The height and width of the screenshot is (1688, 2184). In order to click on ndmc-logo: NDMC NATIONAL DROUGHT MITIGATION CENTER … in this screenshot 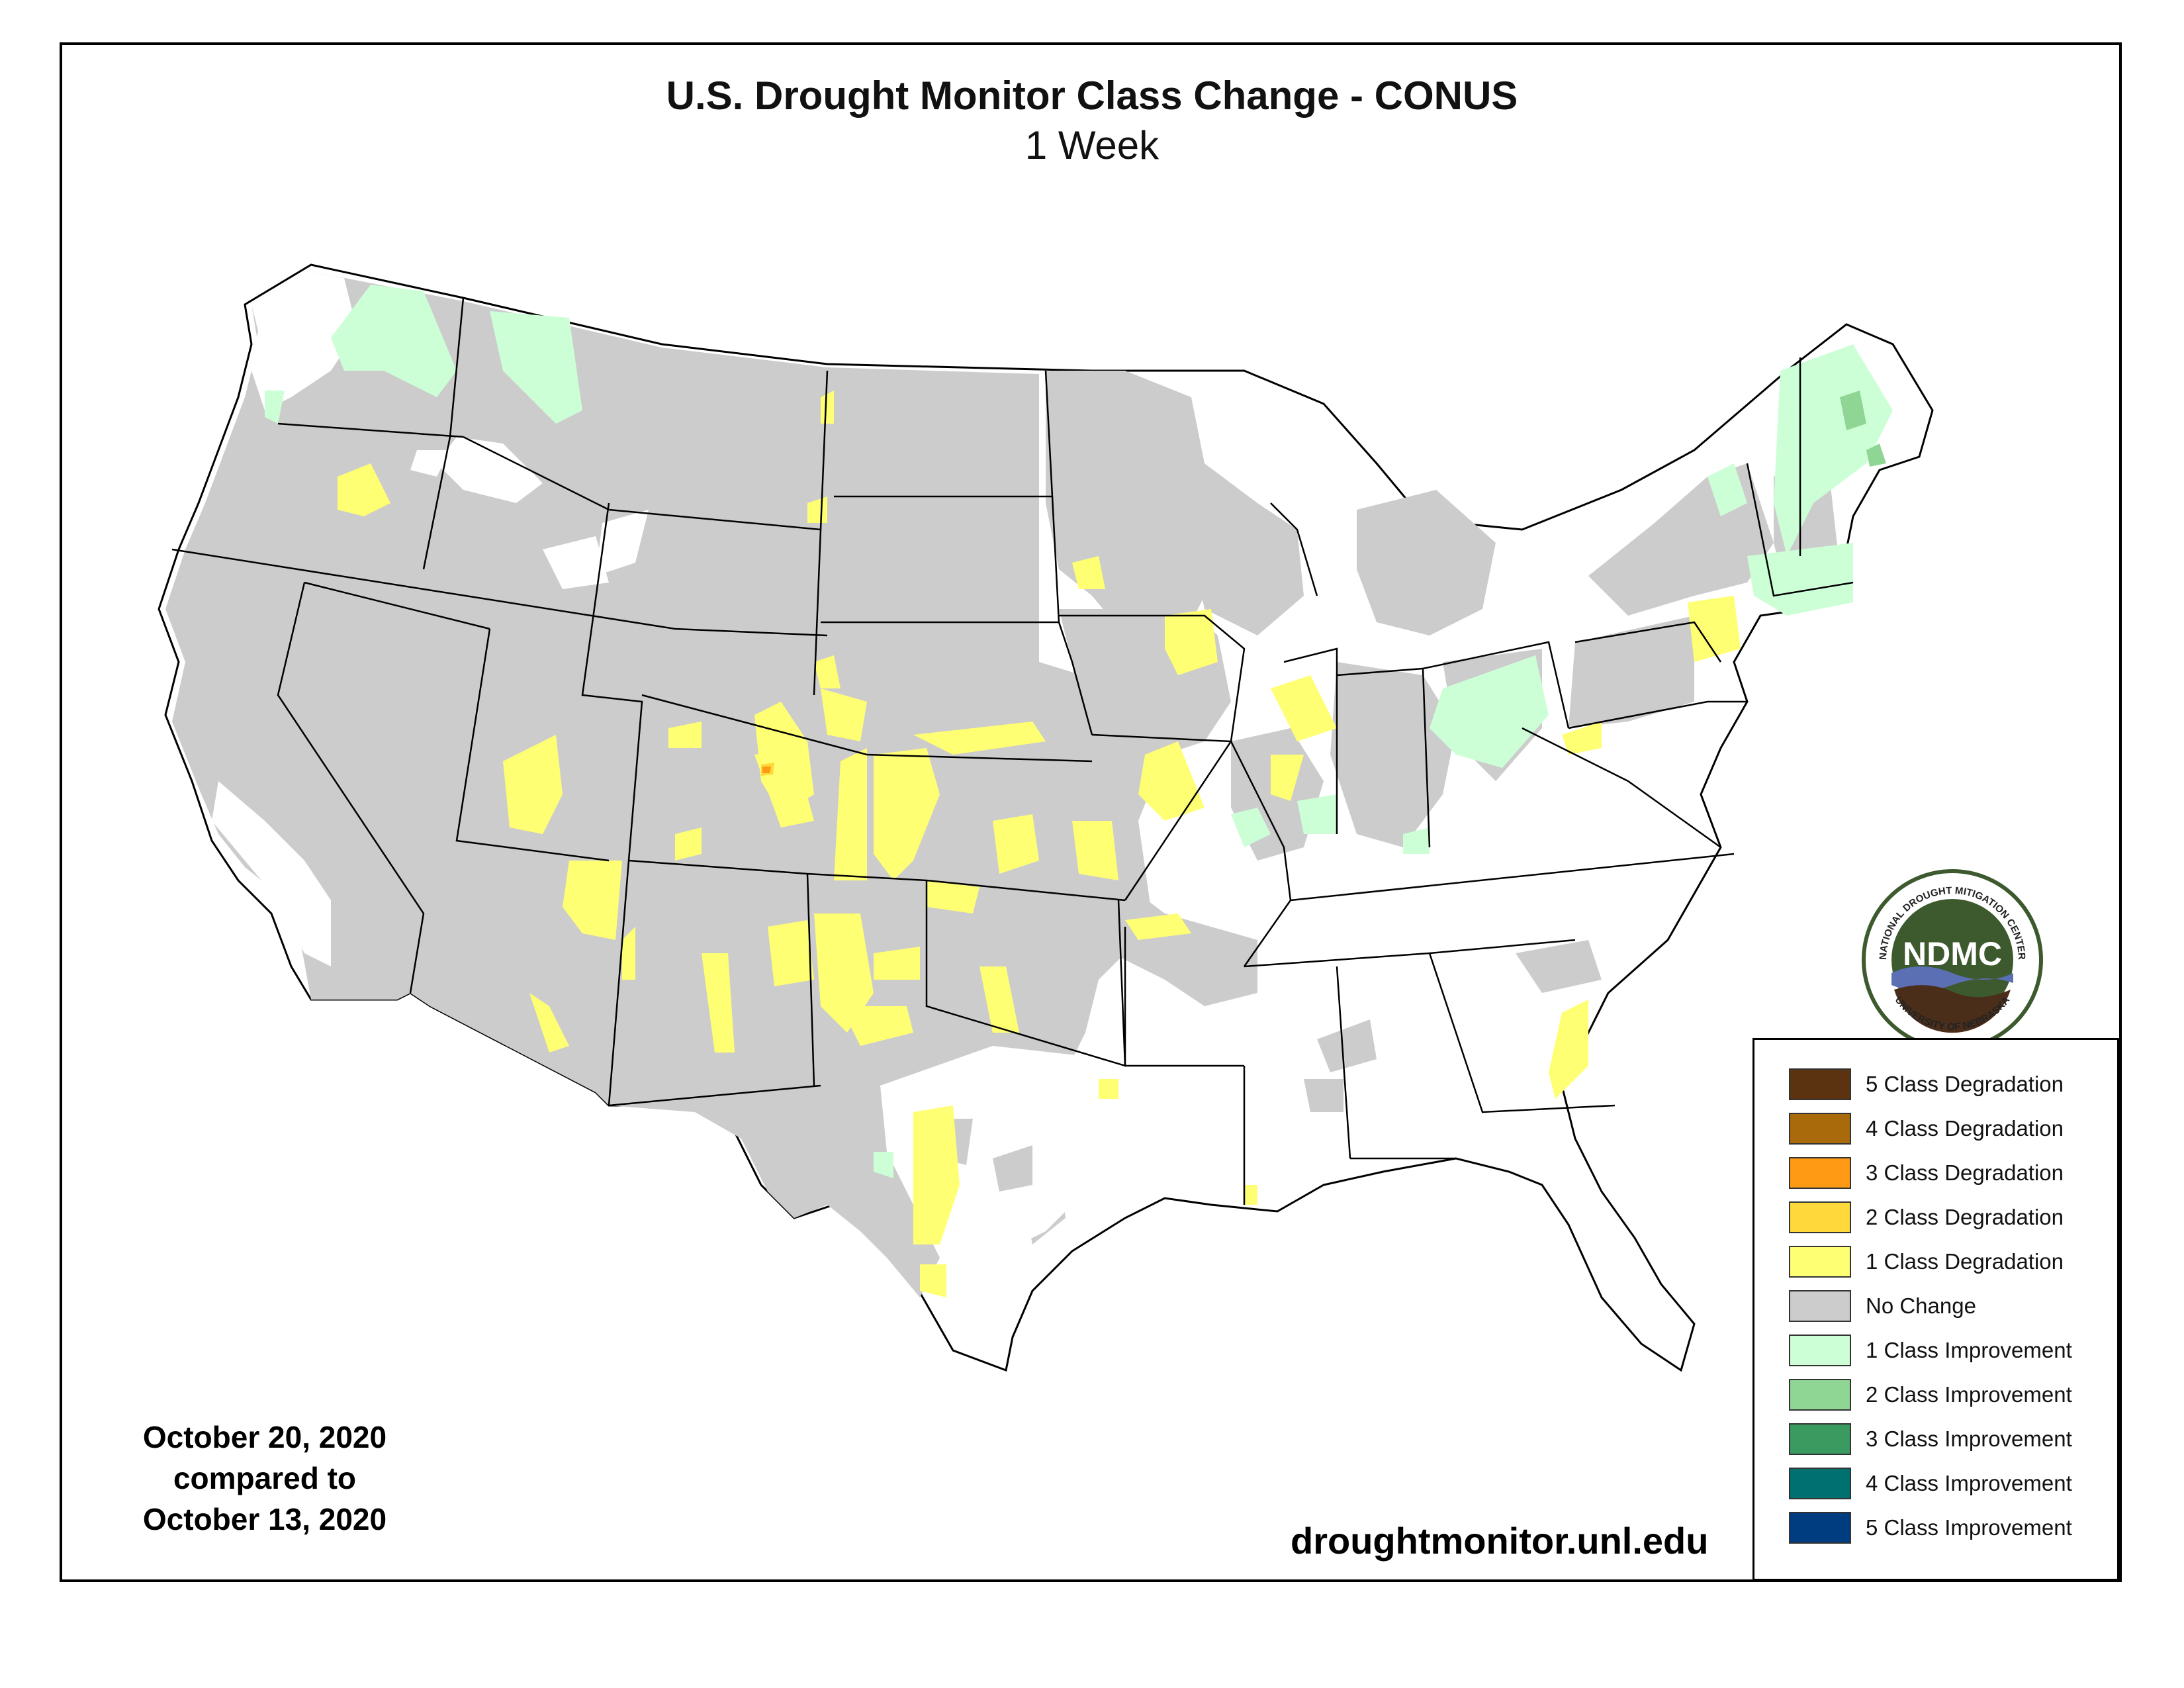, I will do `click(1952, 960)`.